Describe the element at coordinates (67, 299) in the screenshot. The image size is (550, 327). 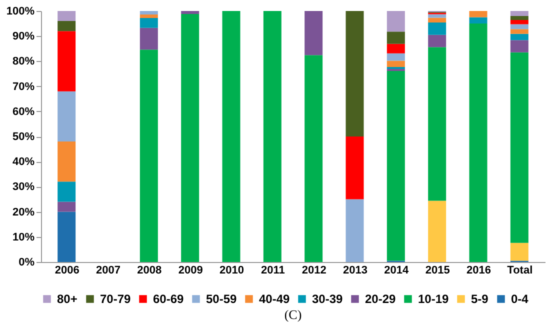
I see `legend-label: 80+` at that location.